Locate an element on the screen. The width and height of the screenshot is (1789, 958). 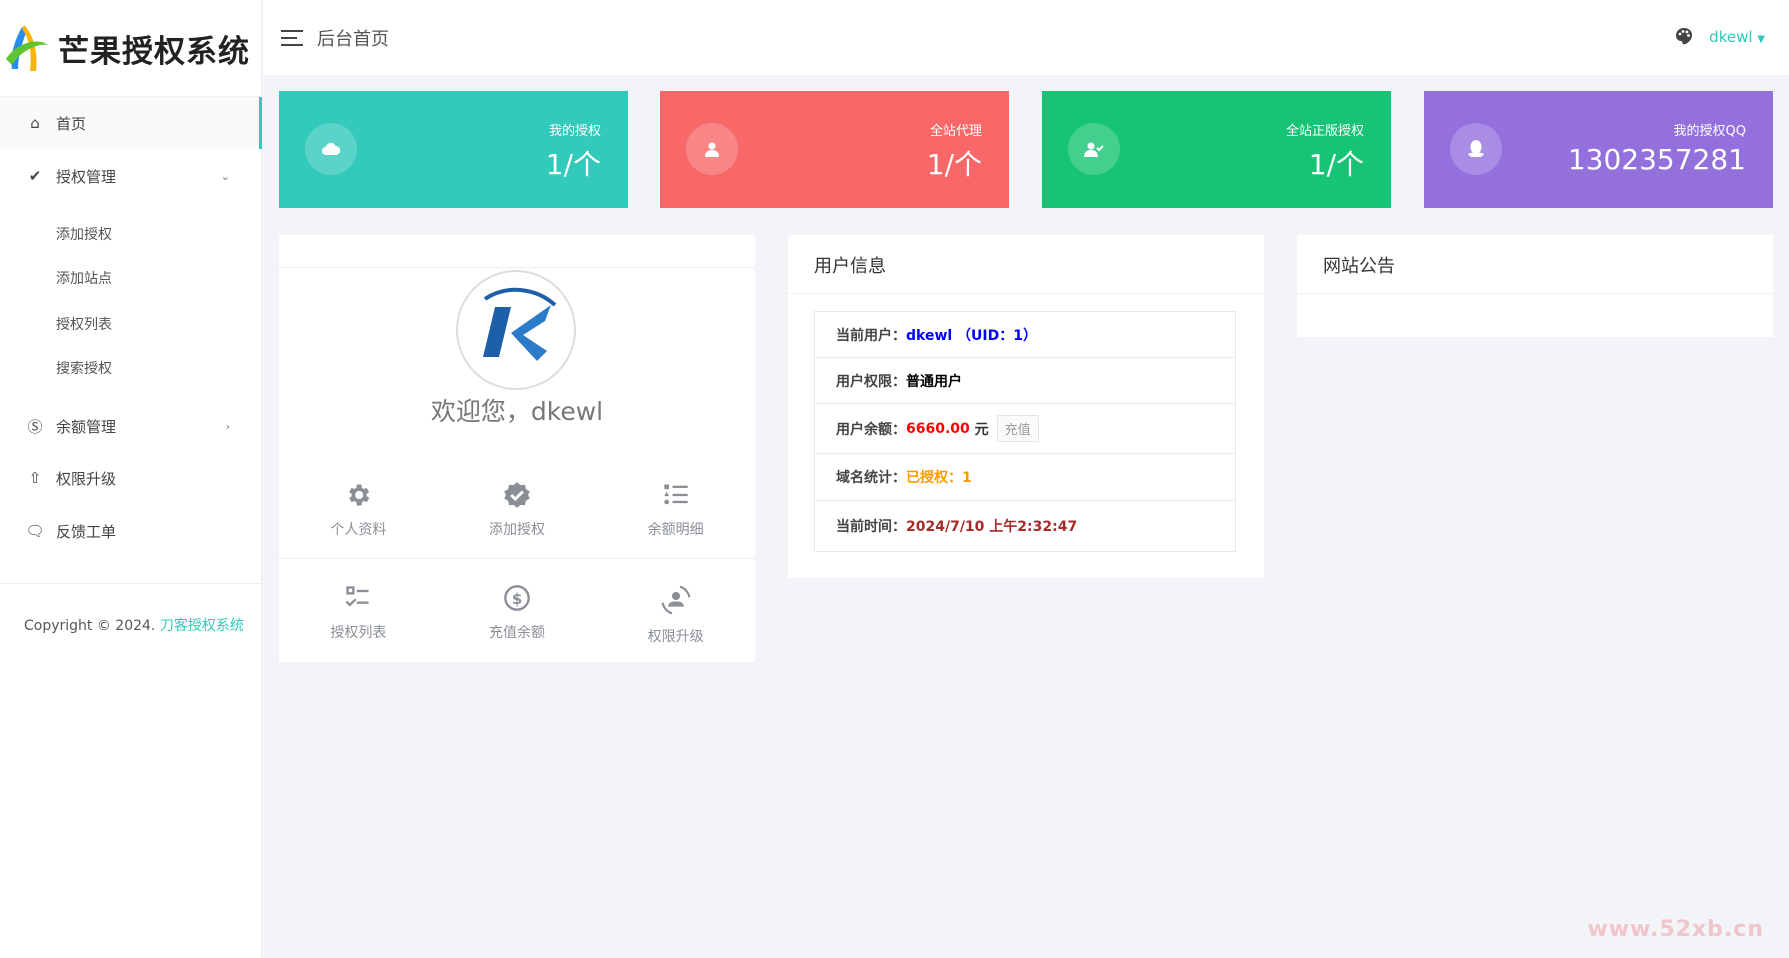
shortcut-balance-detail: 余额明细 is located at coordinates (675, 510).